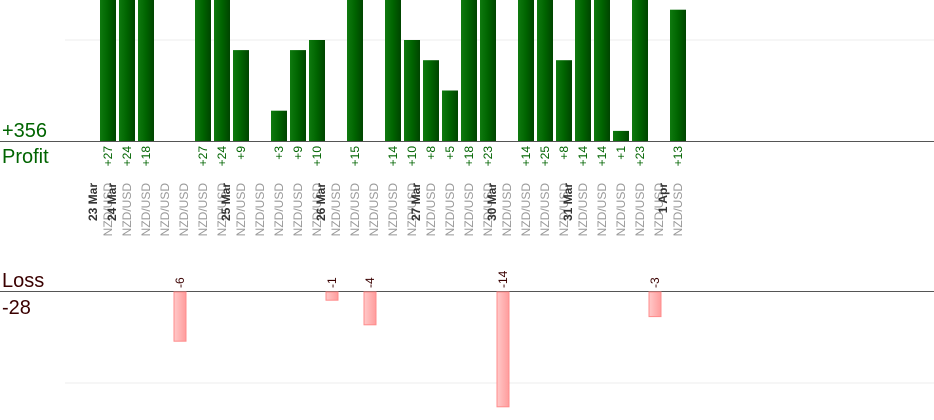 The image size is (934, 420). Describe the element at coordinates (545, 156) in the screenshot. I see `profit-value-label: +25` at that location.